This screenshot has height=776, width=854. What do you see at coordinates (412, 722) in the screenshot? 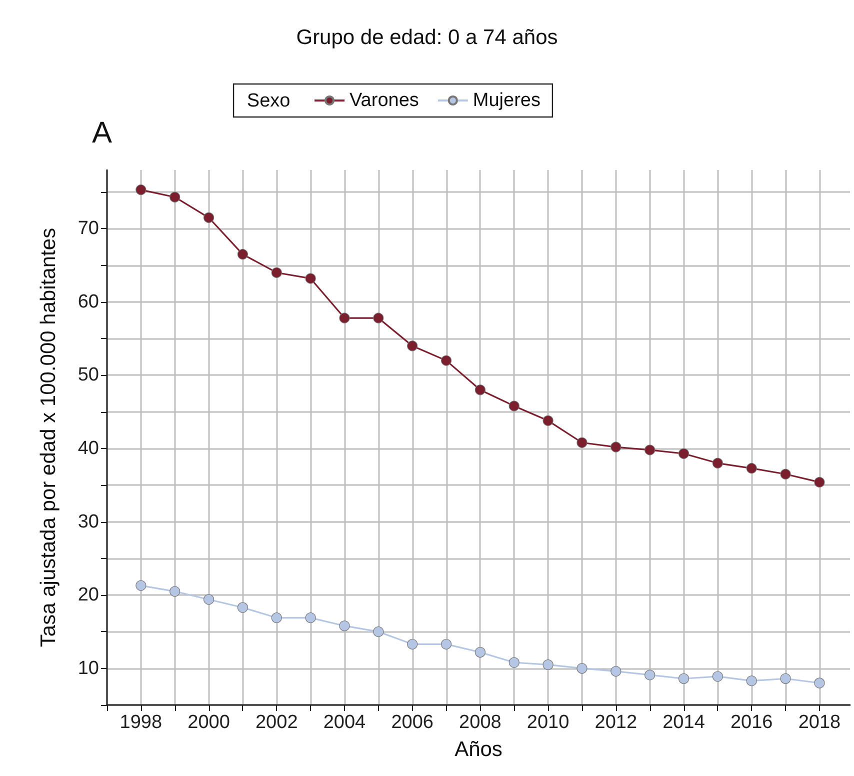
I see `x-tick-label: 2006` at bounding box center [412, 722].